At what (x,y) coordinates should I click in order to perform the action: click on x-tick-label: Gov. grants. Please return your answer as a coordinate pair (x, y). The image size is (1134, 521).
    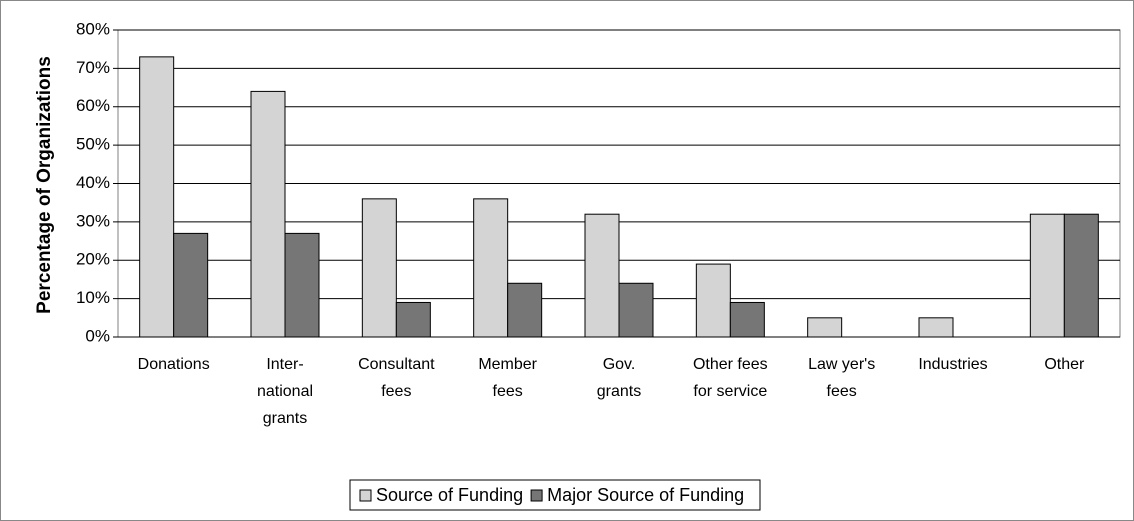
    Looking at the image, I should click on (619, 378).